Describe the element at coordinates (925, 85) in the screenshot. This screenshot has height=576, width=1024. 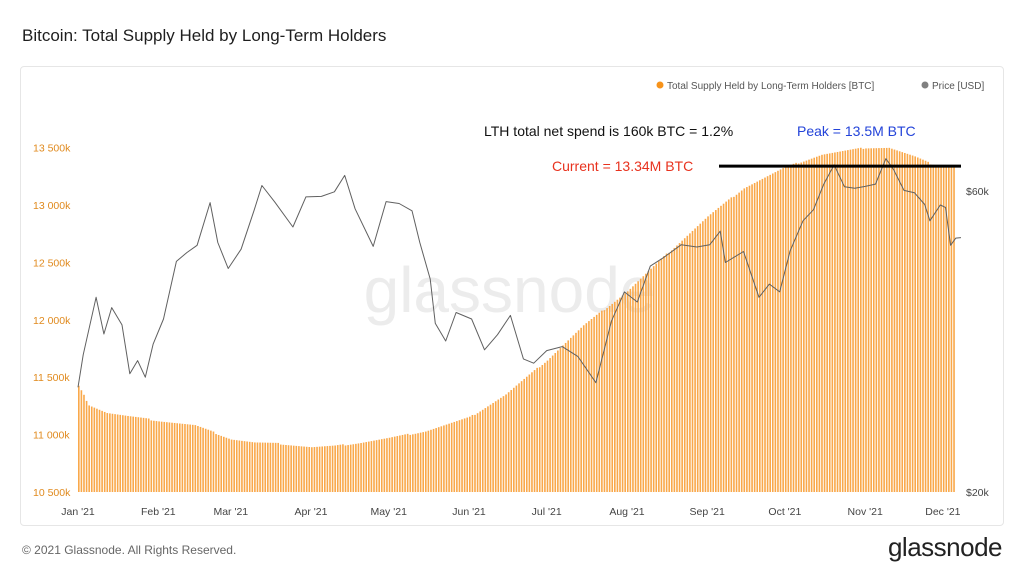
I see `legend-swatch-price` at that location.